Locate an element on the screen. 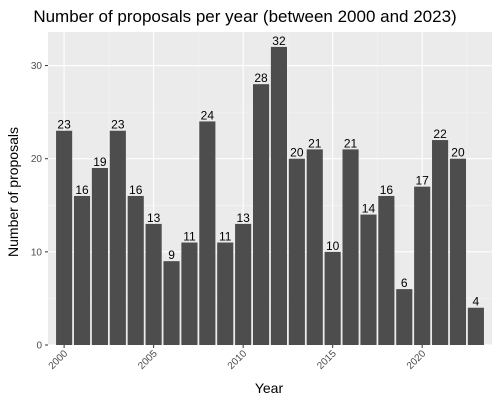 Image resolution: width=500 pixels, height=404 pixels. y-tick-label: 20 is located at coordinates (37, 159).